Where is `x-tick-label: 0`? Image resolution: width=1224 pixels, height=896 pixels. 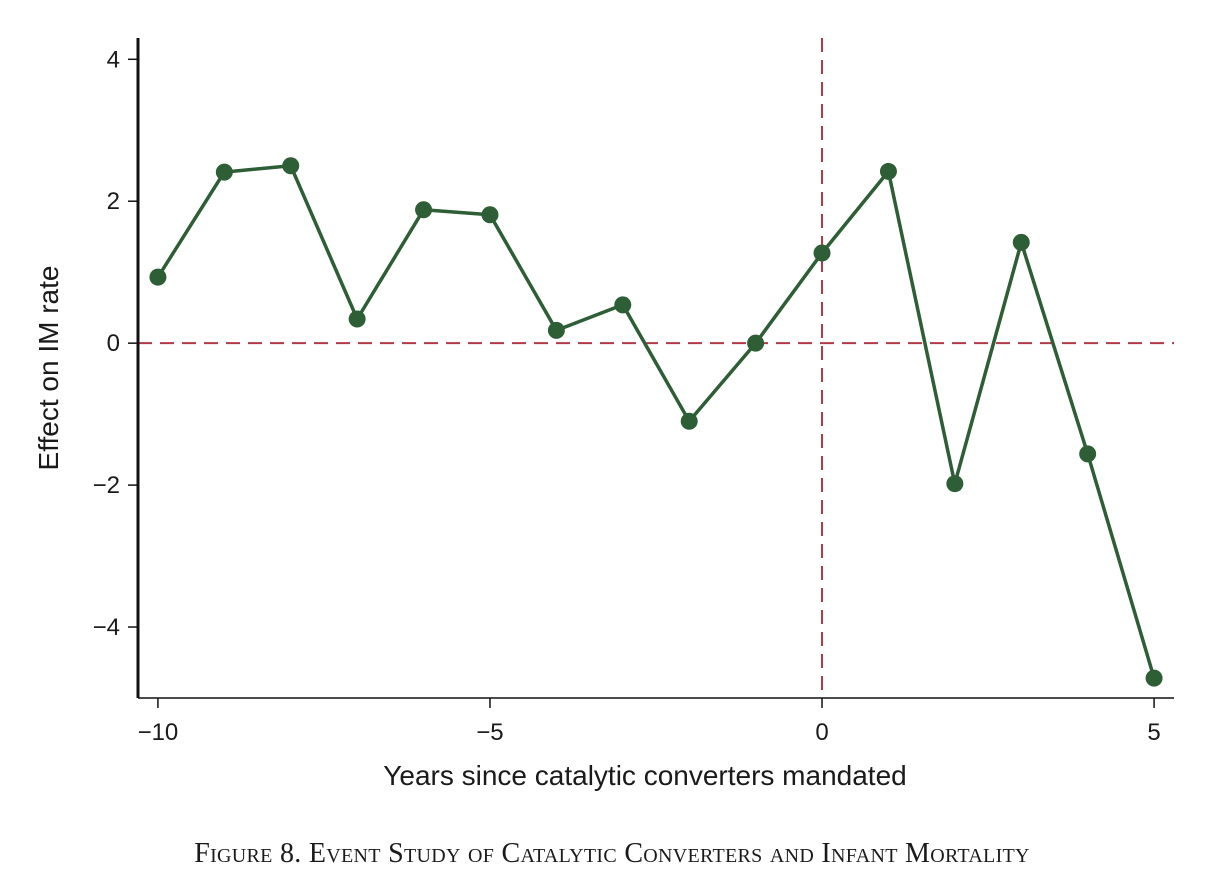
x-tick-label: 0 is located at coordinates (821, 732).